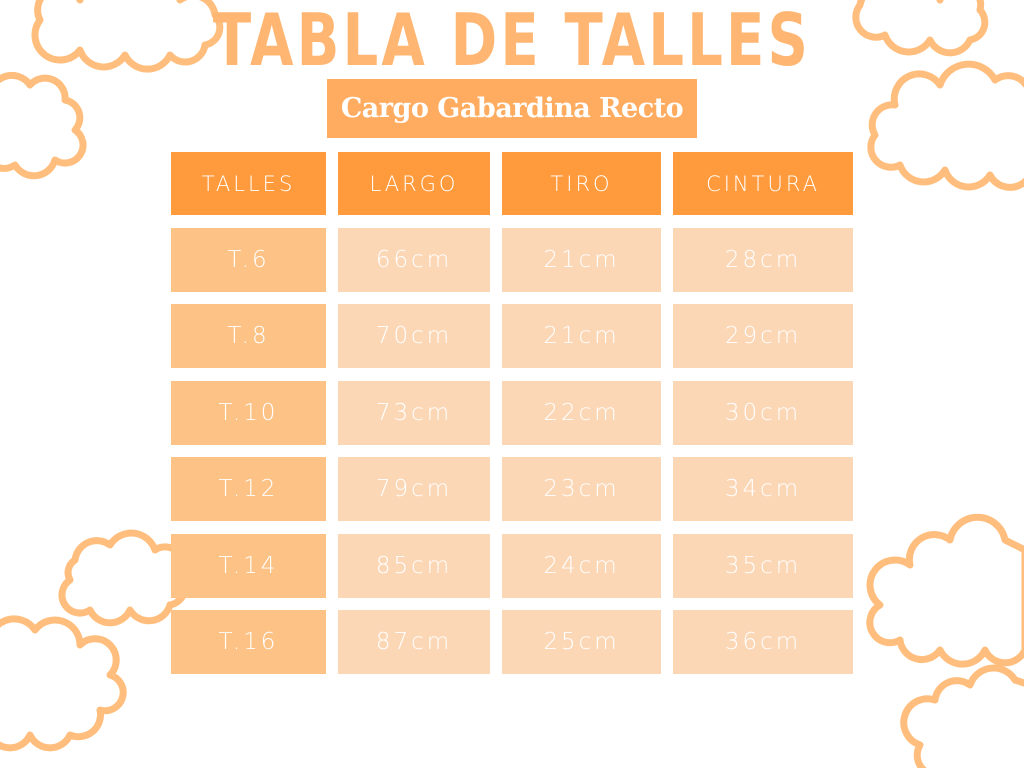 Image resolution: width=1024 pixels, height=768 pixels. I want to click on measurement-cell: 28cm, so click(763, 260).